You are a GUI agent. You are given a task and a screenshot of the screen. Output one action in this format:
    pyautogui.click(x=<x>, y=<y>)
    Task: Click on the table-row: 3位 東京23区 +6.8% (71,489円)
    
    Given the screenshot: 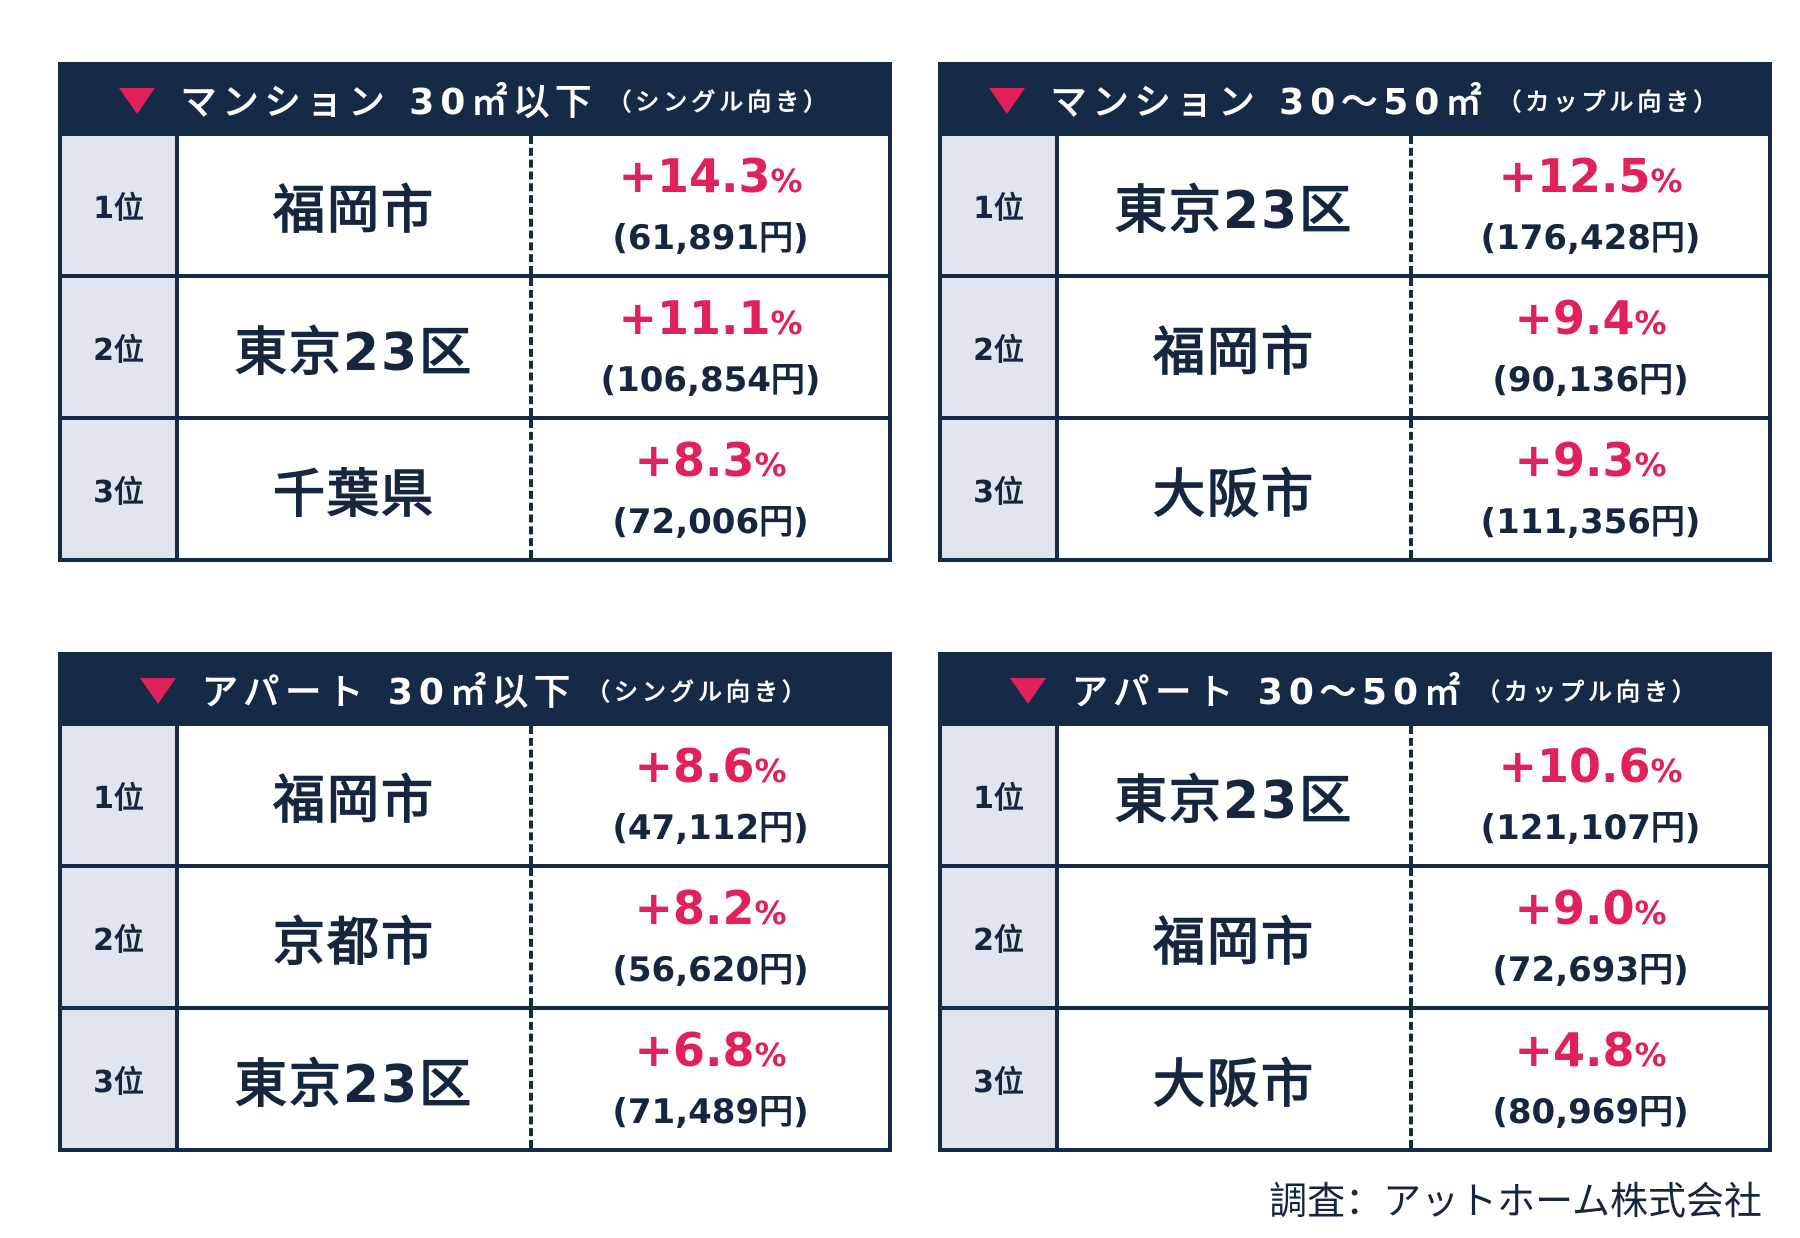 What is the action you would take?
    pyautogui.click(x=475, y=1077)
    